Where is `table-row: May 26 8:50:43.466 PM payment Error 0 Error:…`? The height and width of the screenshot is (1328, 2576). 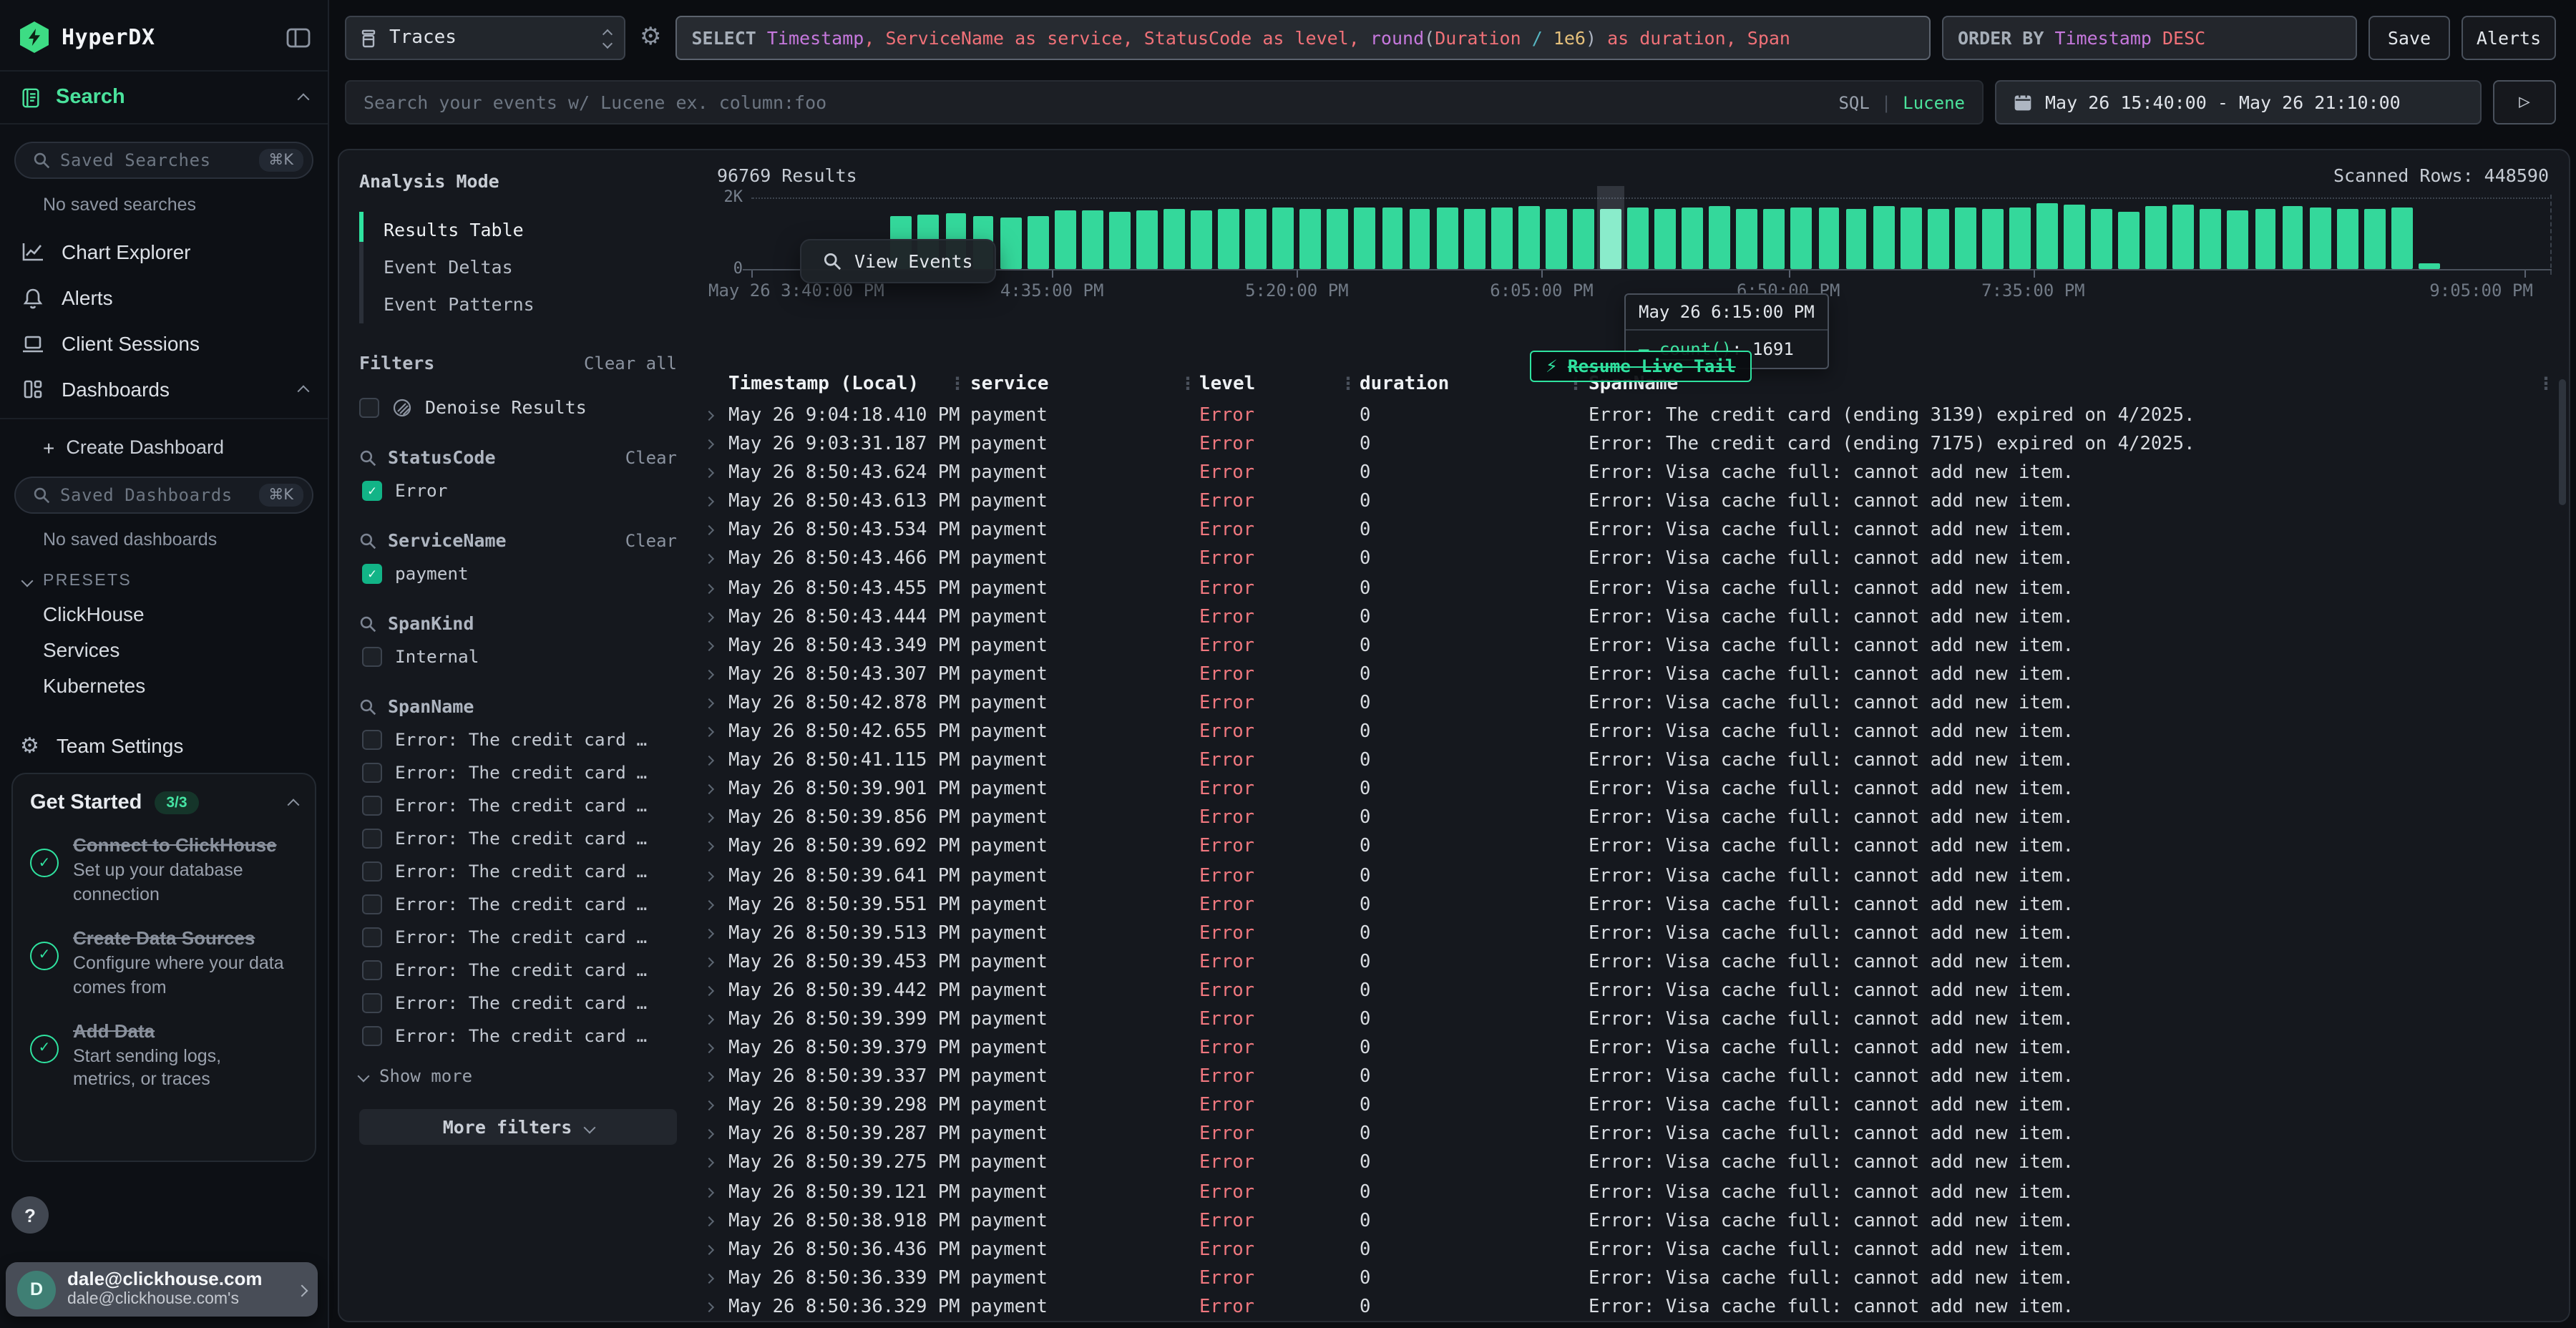 table-row: May 26 8:50:43.466 PM payment Error 0 Error:… is located at coordinates (1631, 561).